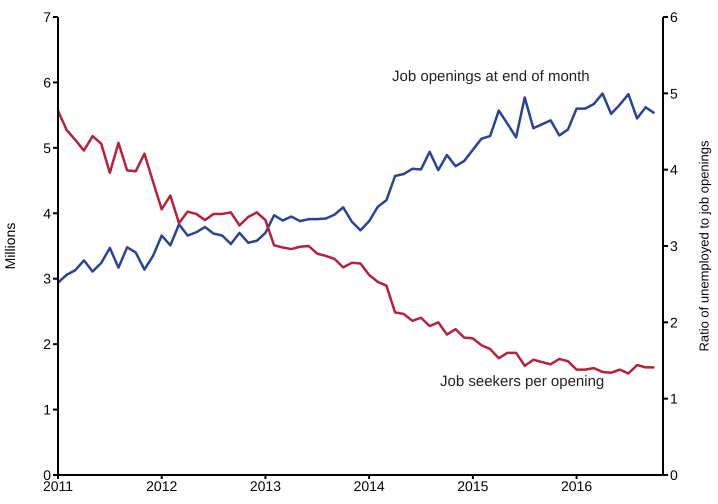  I want to click on y2-axis-title: Ratio of unemployed to job openings, so click(704, 246).